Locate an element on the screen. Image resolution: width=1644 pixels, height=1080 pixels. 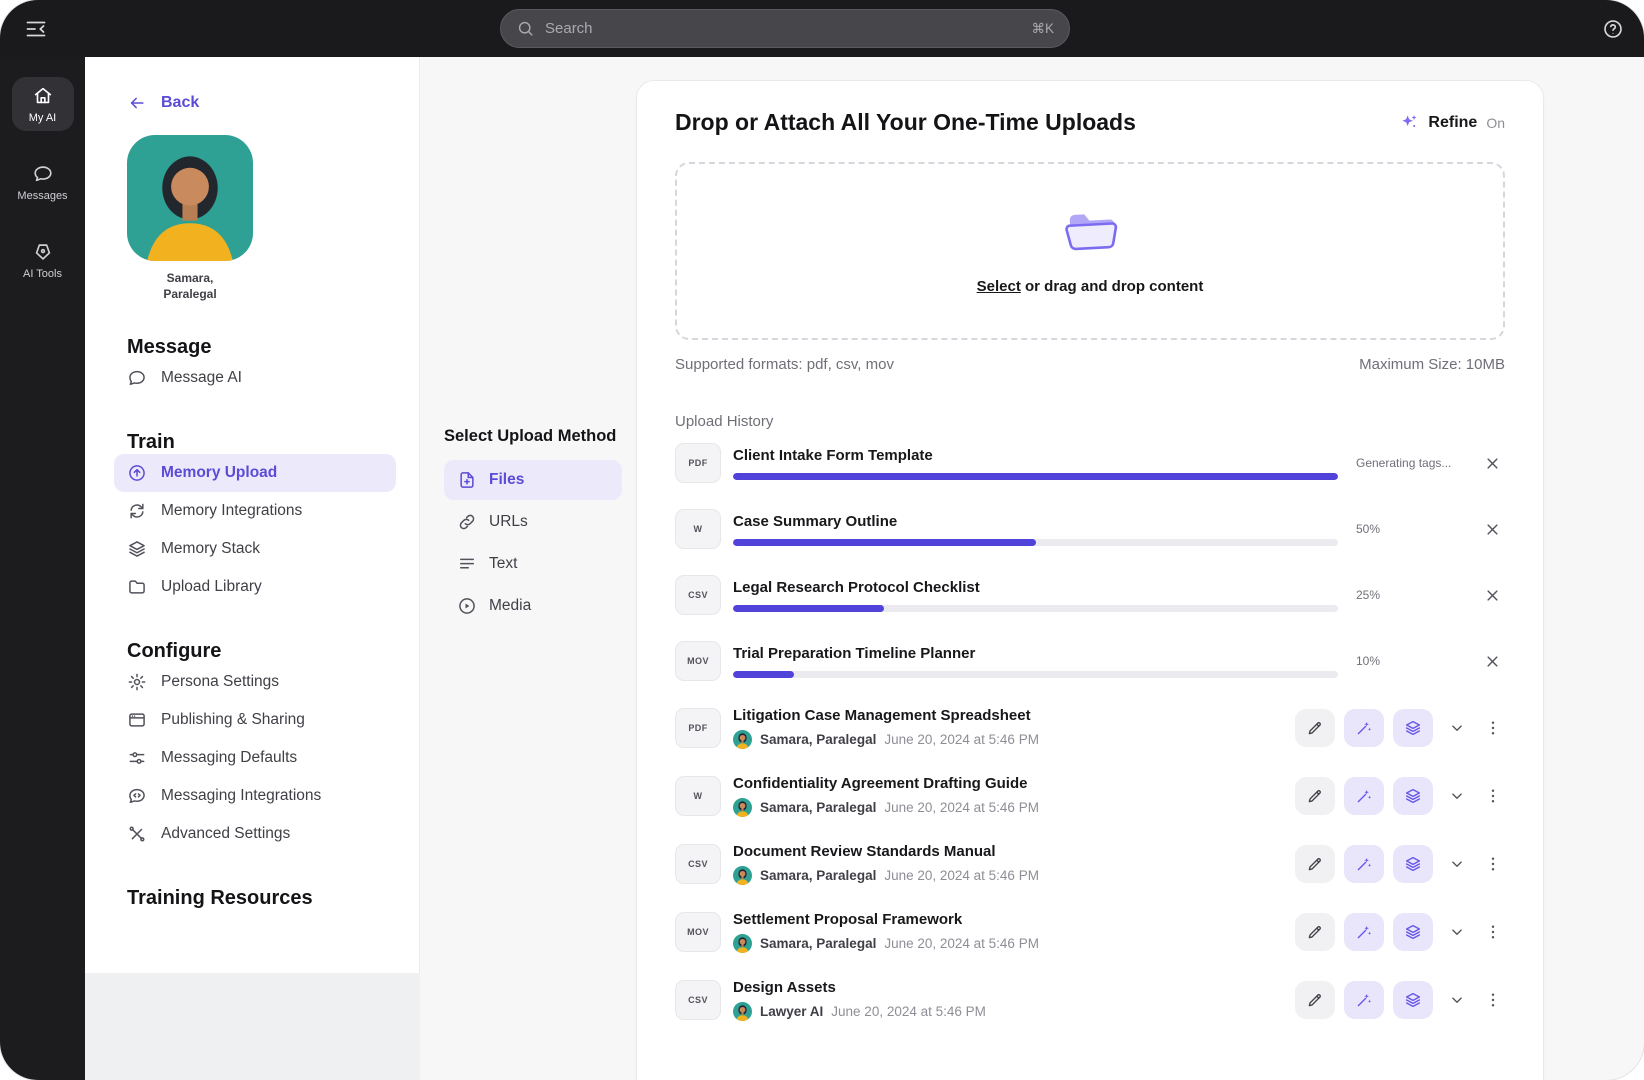
sparkle-icon is located at coordinates (1408, 122).